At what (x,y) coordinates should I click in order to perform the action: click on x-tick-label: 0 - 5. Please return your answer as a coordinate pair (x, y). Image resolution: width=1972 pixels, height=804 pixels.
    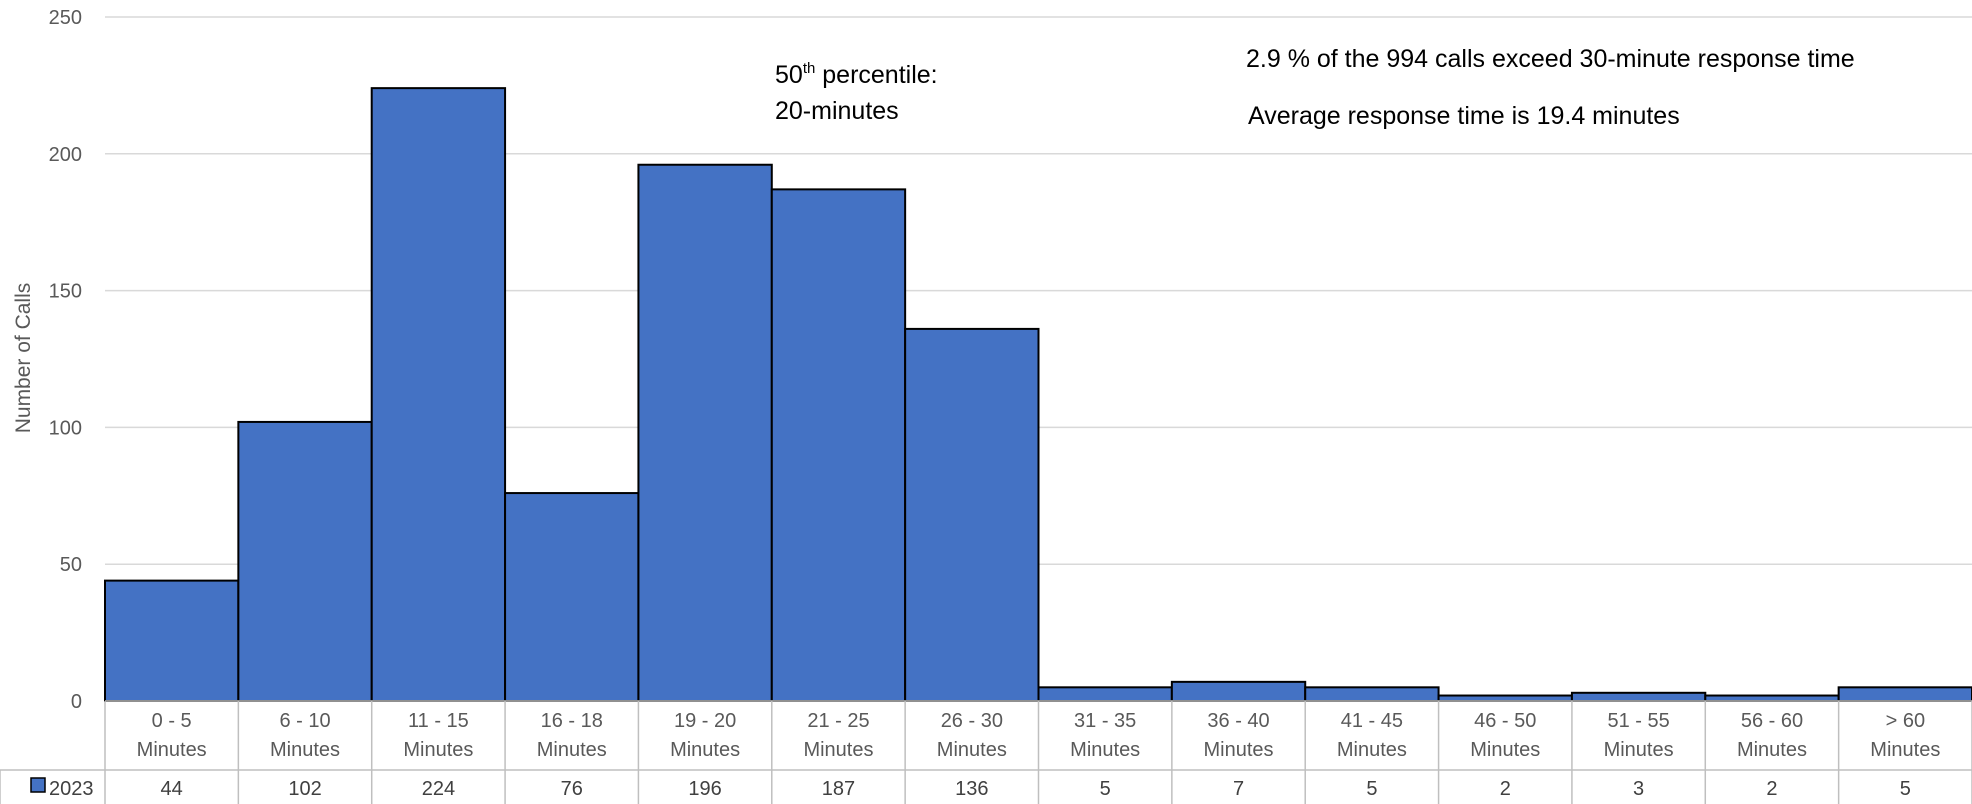
    Looking at the image, I should click on (172, 721).